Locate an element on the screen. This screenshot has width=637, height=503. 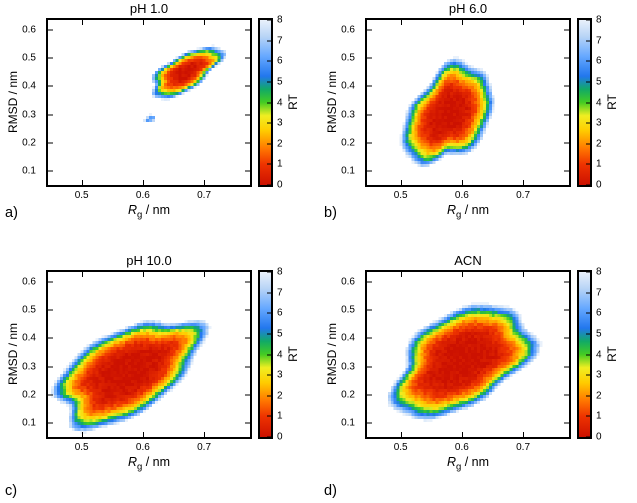
colorbar-tick-label: 6 is located at coordinates (280, 61).